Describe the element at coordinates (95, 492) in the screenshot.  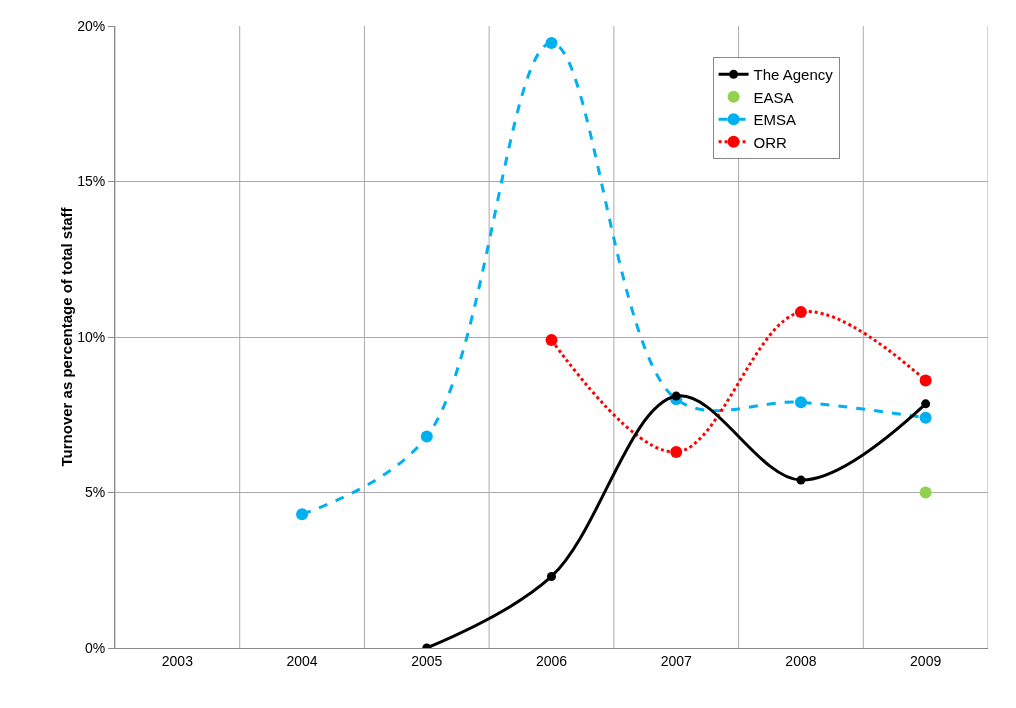
I see `y-tick-label: 5%` at that location.